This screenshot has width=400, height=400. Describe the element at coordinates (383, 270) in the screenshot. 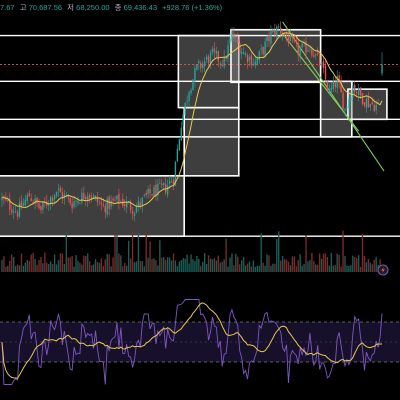

I see `lightning-icon` at that location.